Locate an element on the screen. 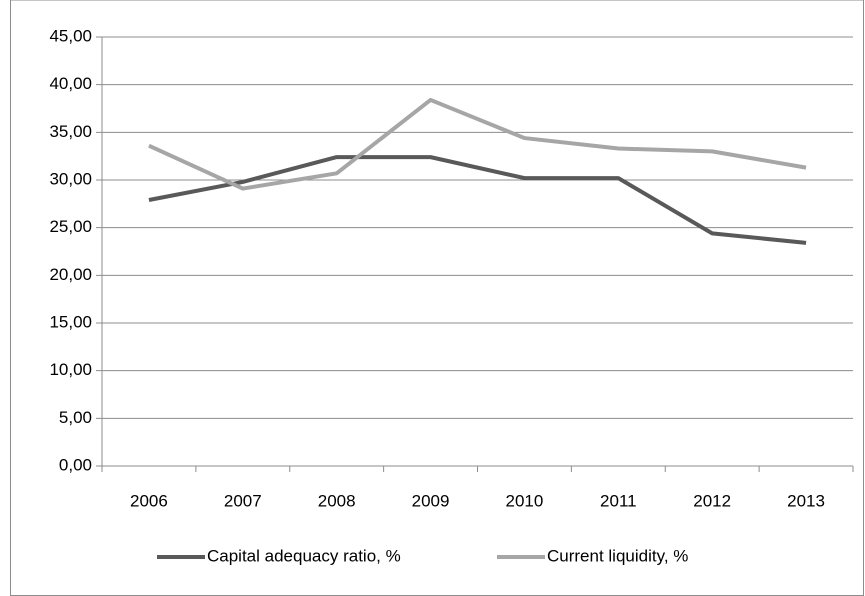 The height and width of the screenshot is (596, 865). x-tick-label: 2013 is located at coordinates (806, 500).